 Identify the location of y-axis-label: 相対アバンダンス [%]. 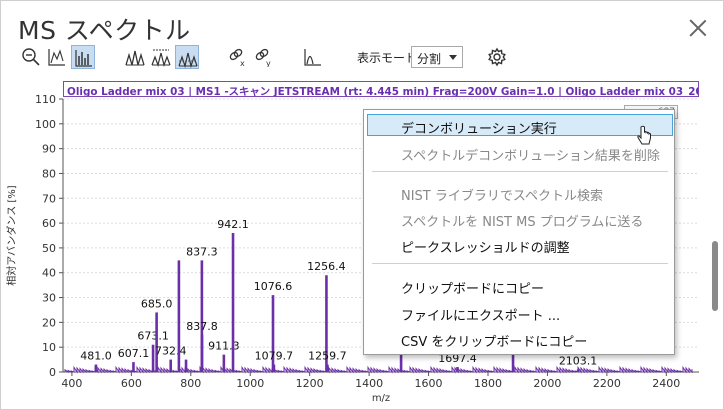
(11, 235).